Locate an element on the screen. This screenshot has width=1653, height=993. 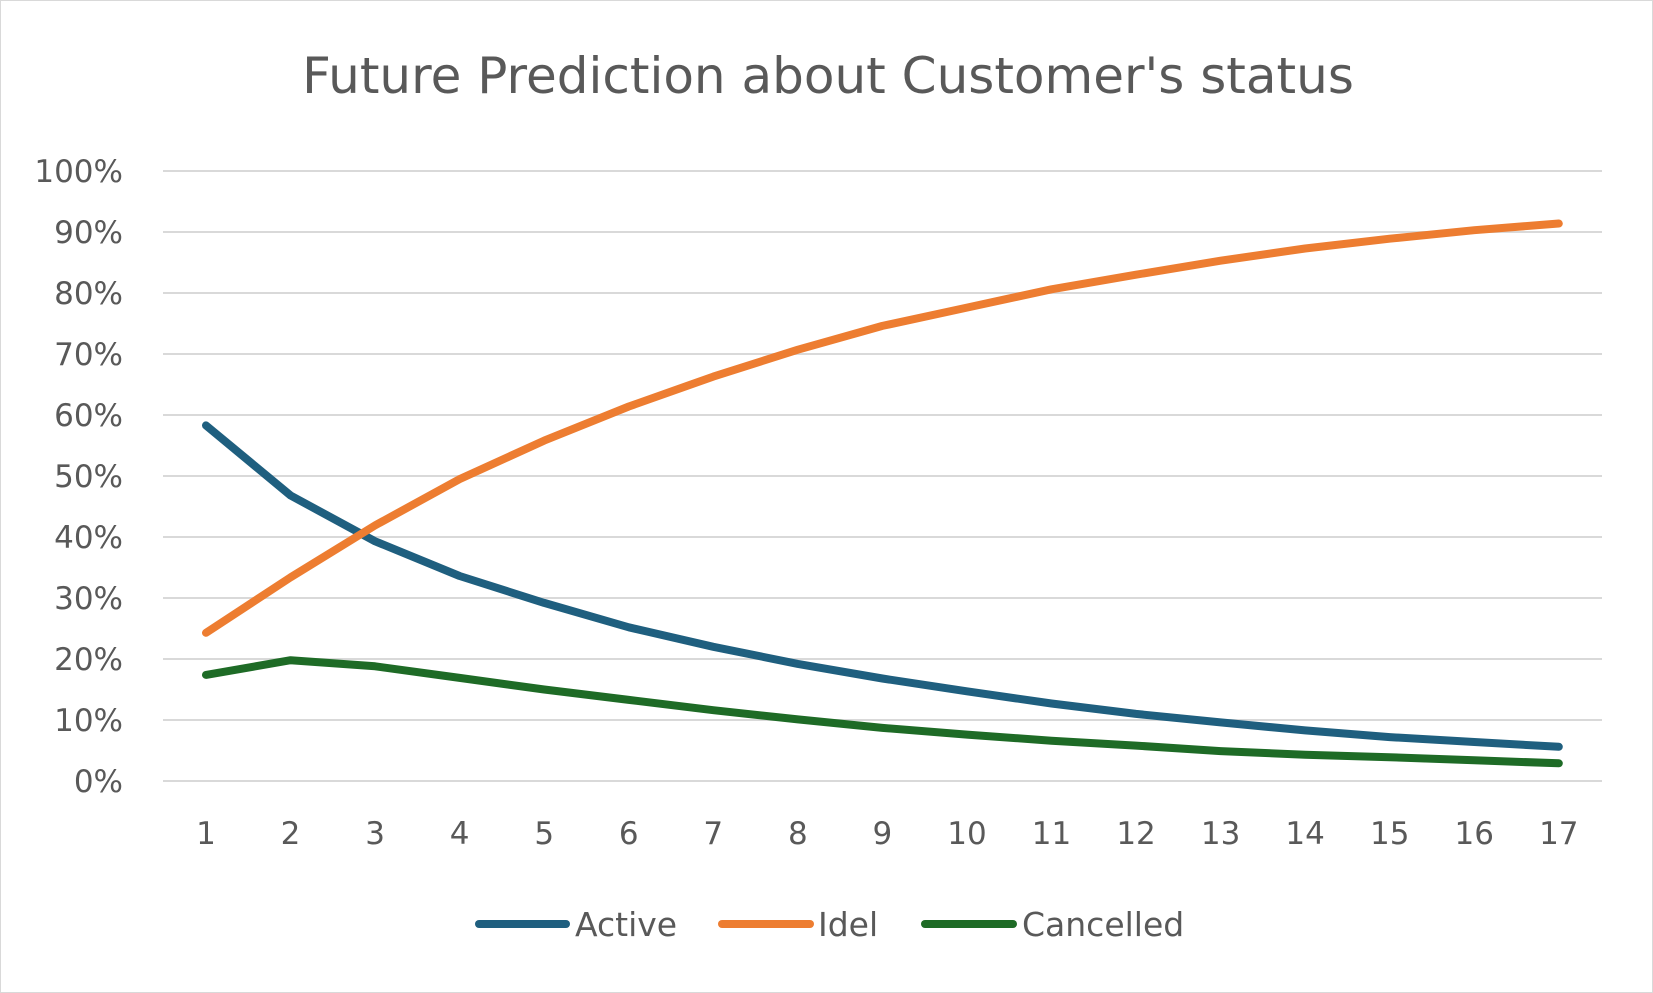
y-tick-label: 90% is located at coordinates (88, 233).